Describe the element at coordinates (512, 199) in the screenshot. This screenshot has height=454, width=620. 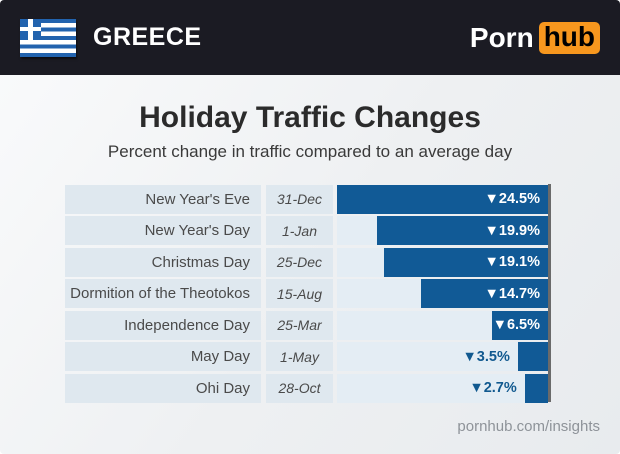
I see `bar-value-label: ▼24.5%` at that location.